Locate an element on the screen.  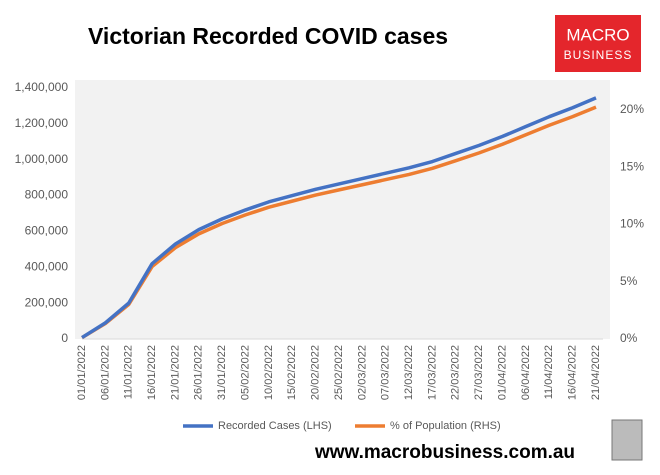
x-tick-label: 21/04/2022 is located at coordinates (596, 372).